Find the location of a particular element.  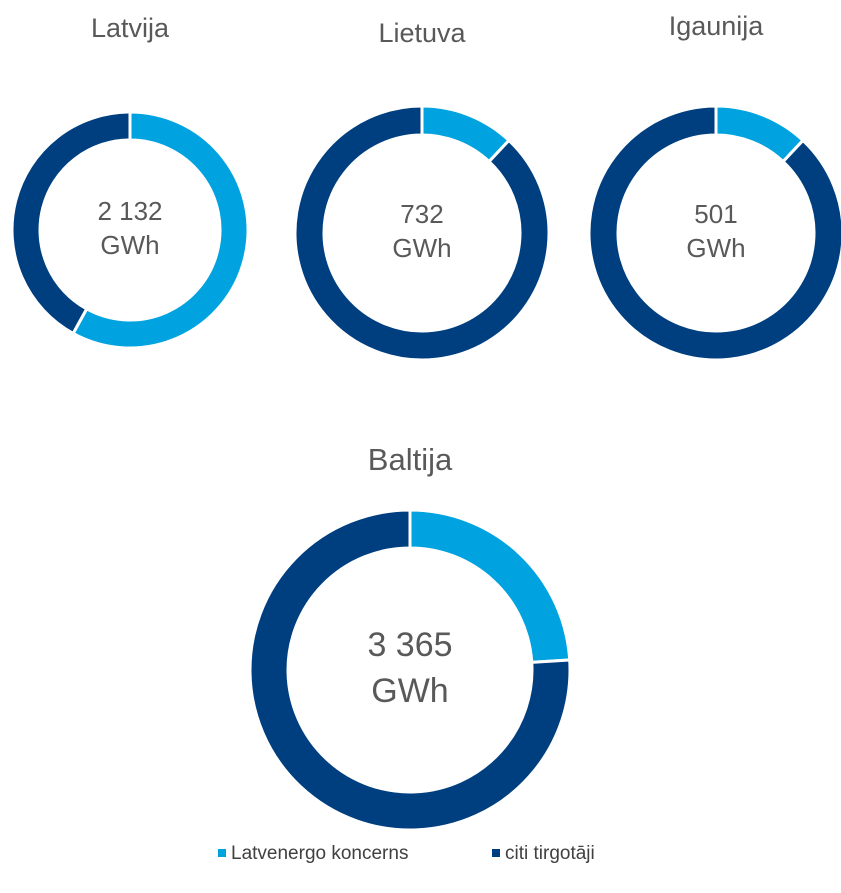

center-label: 732 is located at coordinates (421, 214).